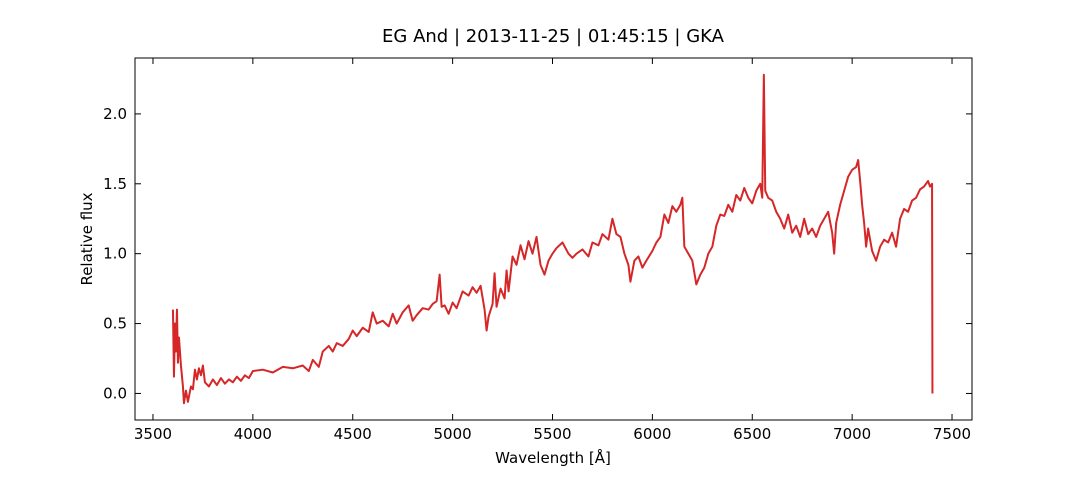 This screenshot has height=484, width=1080. Describe the element at coordinates (952, 434) in the screenshot. I see `x-tick-label: 7500` at that location.